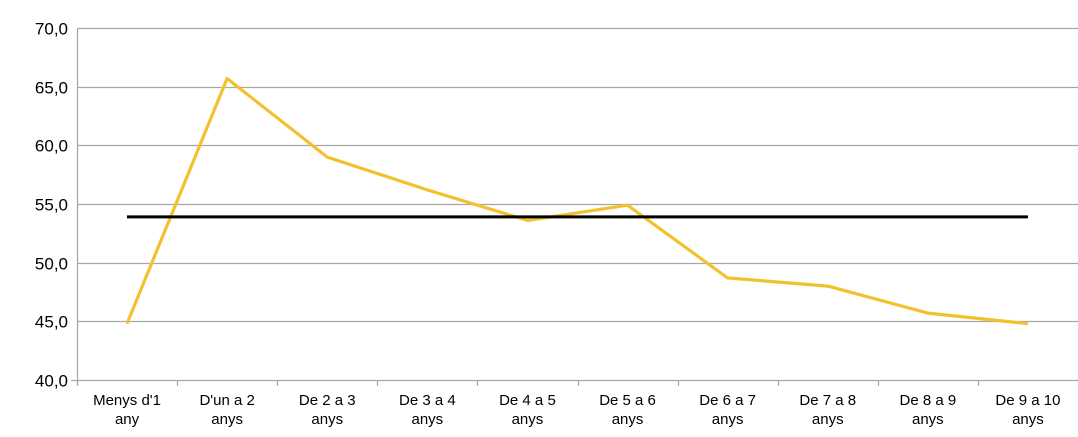  What do you see at coordinates (527, 400) in the screenshot?
I see `x-tick-label-line: De 4 a 5` at bounding box center [527, 400].